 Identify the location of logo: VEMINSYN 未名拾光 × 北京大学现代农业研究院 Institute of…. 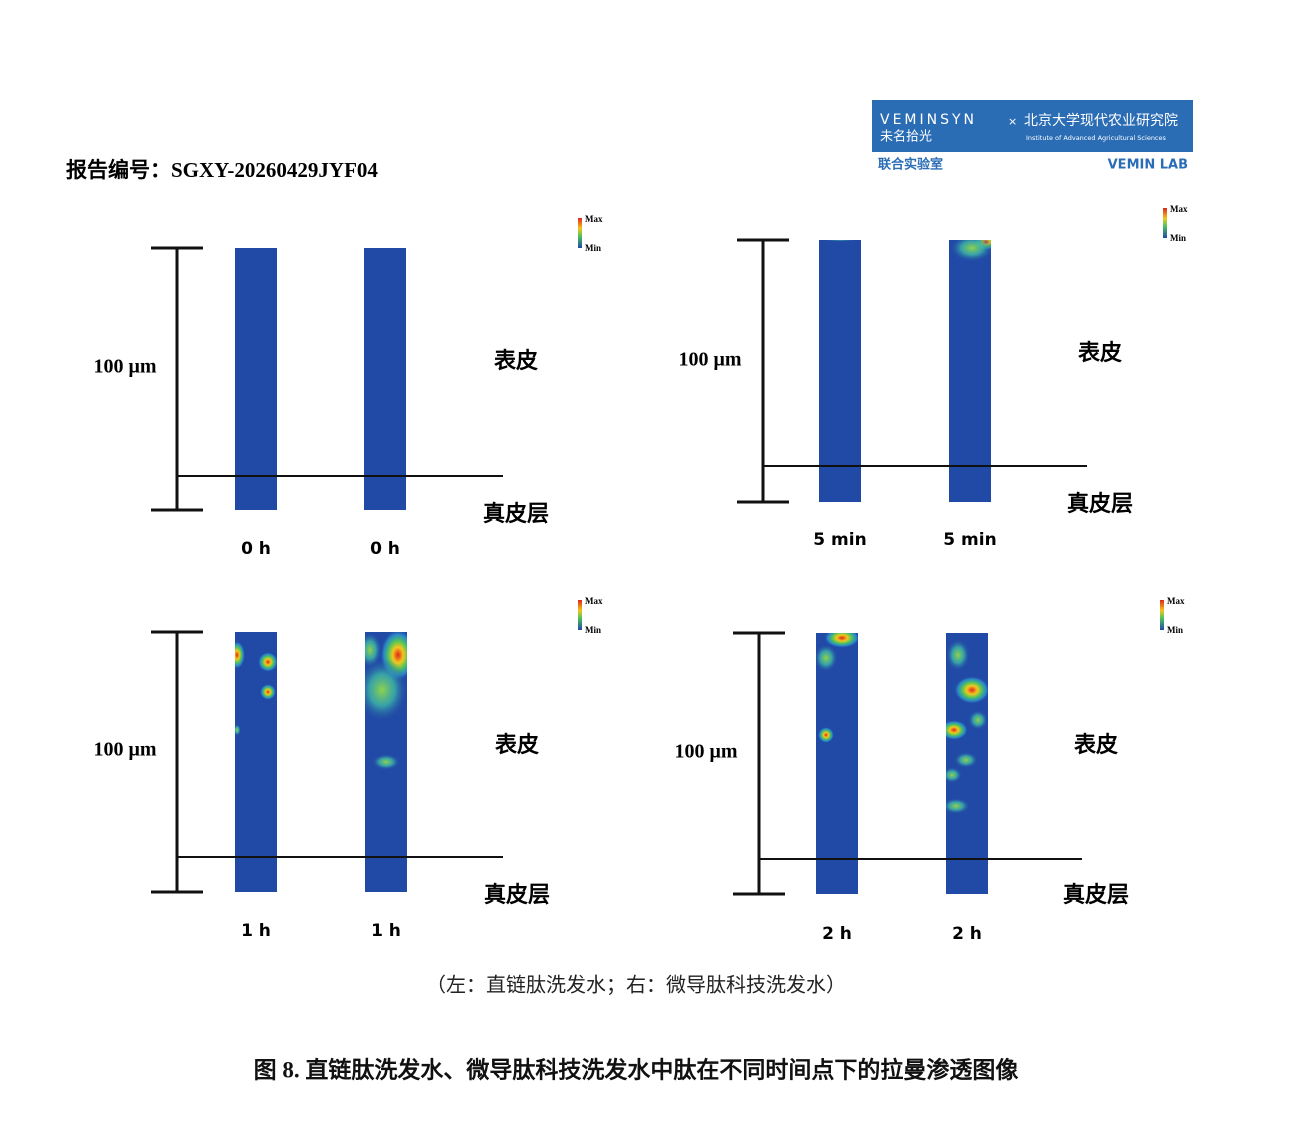
(1032, 136).